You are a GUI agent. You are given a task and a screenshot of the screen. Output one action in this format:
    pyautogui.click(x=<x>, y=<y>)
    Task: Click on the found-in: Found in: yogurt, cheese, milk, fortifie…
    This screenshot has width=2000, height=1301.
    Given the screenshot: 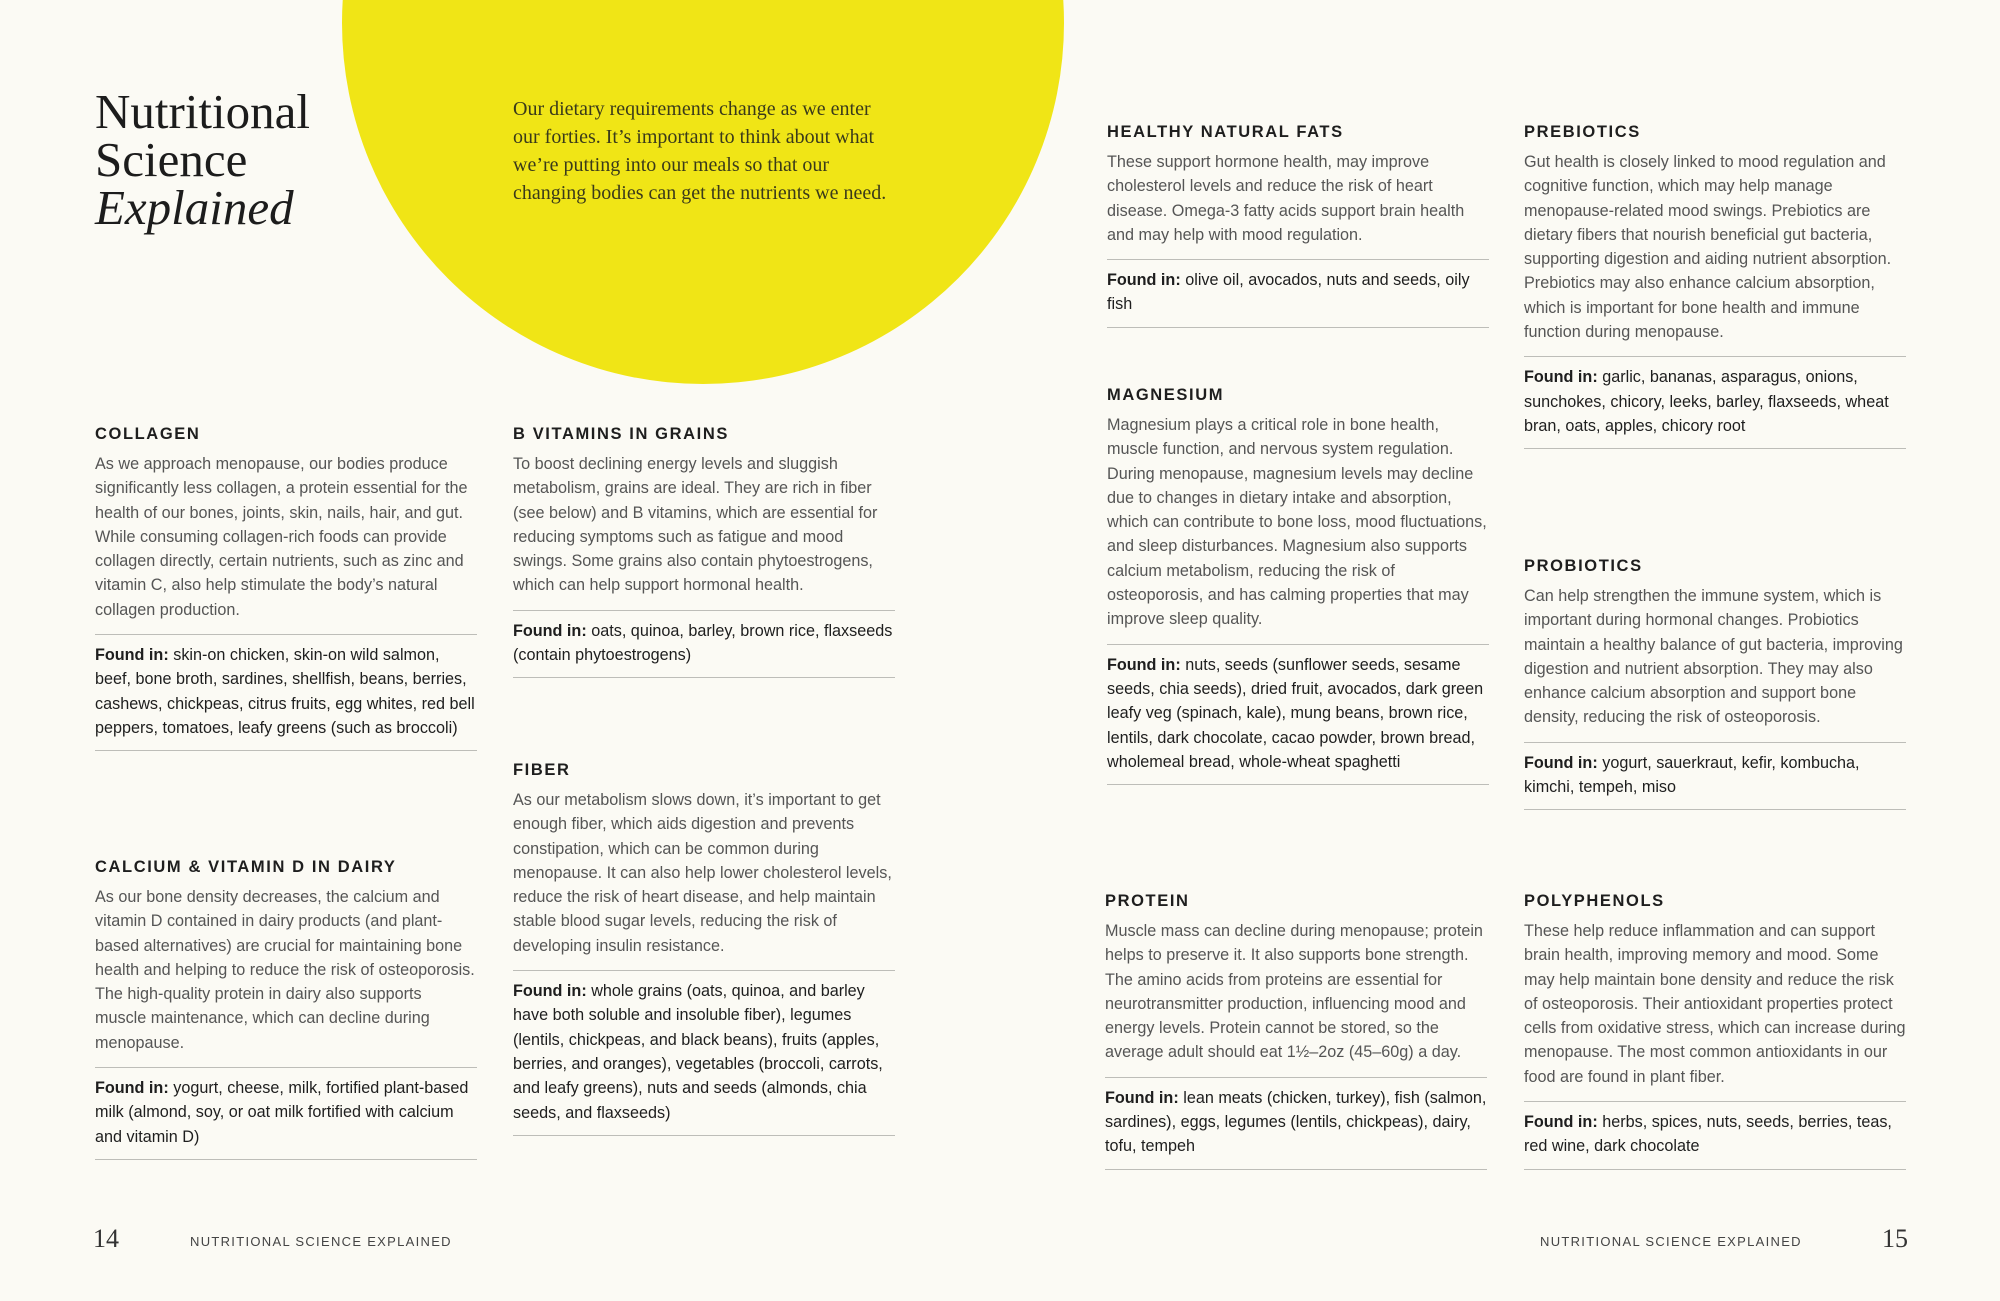 What is the action you would take?
    pyautogui.click(x=286, y=1114)
    